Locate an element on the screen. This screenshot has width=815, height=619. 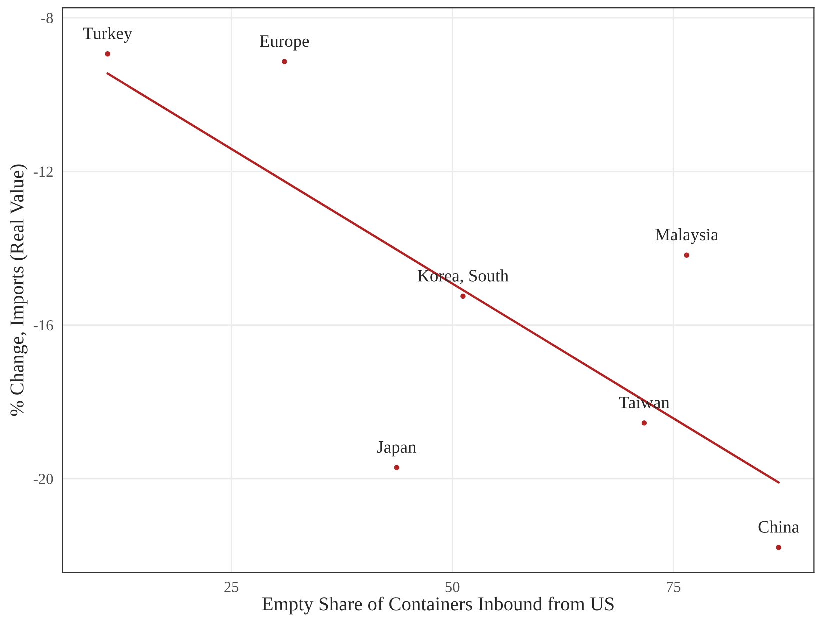
x-axis-title: Empty Share of Containers Inbound from US is located at coordinates (438, 605).